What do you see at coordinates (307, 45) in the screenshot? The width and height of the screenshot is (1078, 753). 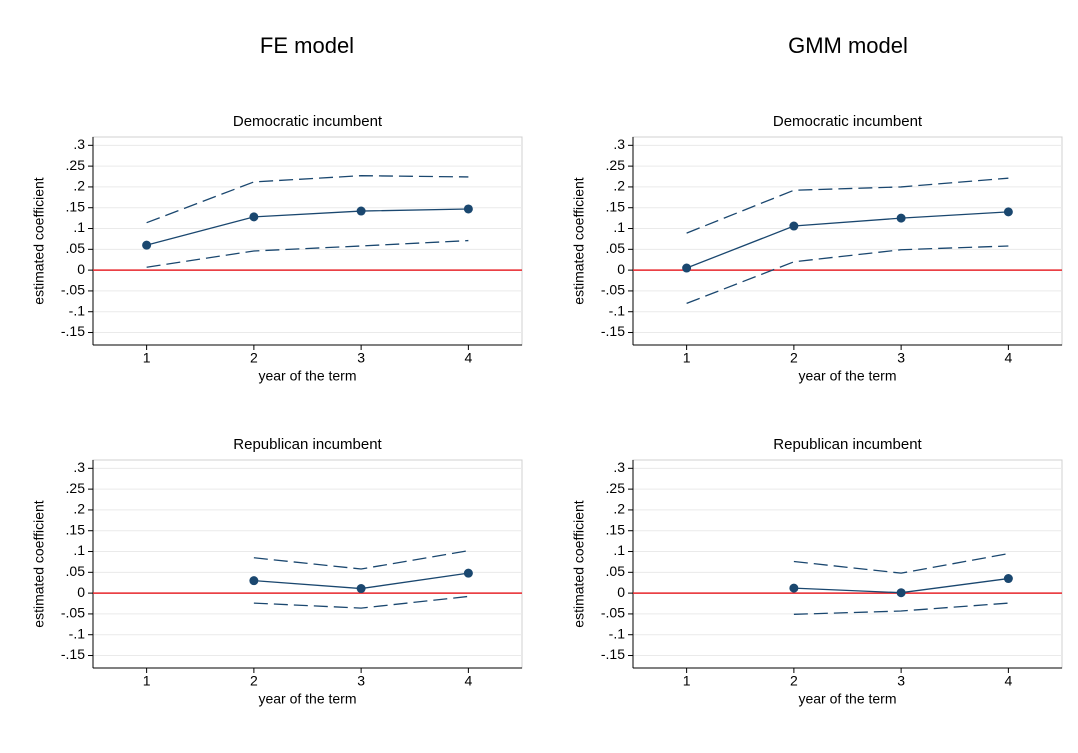 I see `column-title: FE model` at bounding box center [307, 45].